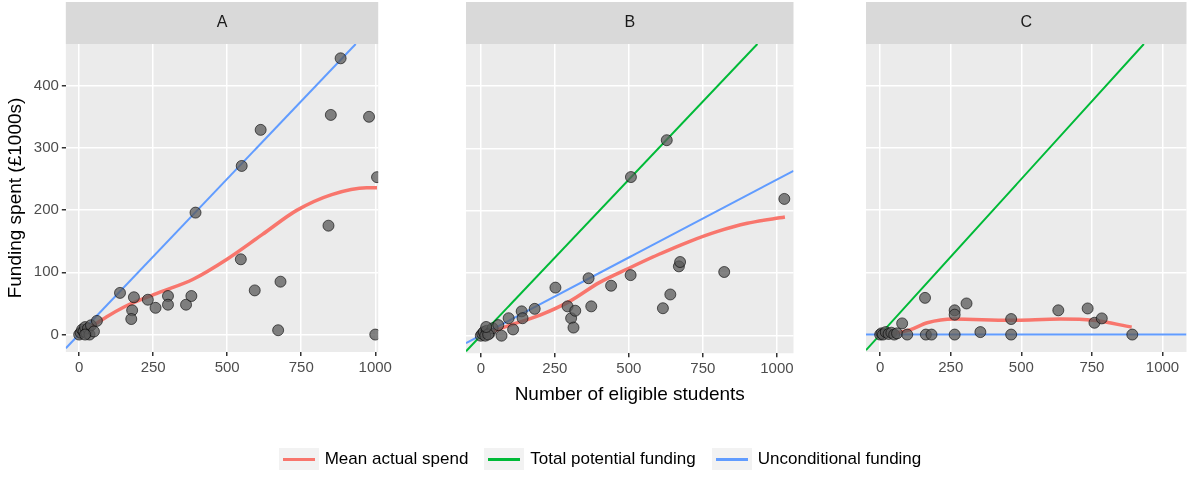  I want to click on legend-label: Unconditional funding, so click(839, 459).